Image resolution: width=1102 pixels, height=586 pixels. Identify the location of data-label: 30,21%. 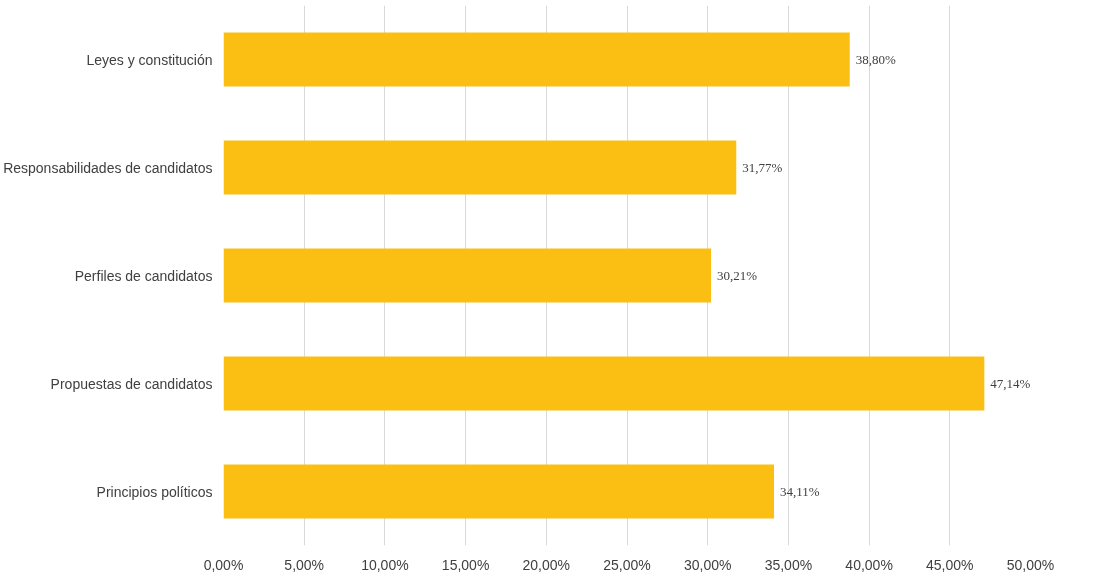
(737, 275).